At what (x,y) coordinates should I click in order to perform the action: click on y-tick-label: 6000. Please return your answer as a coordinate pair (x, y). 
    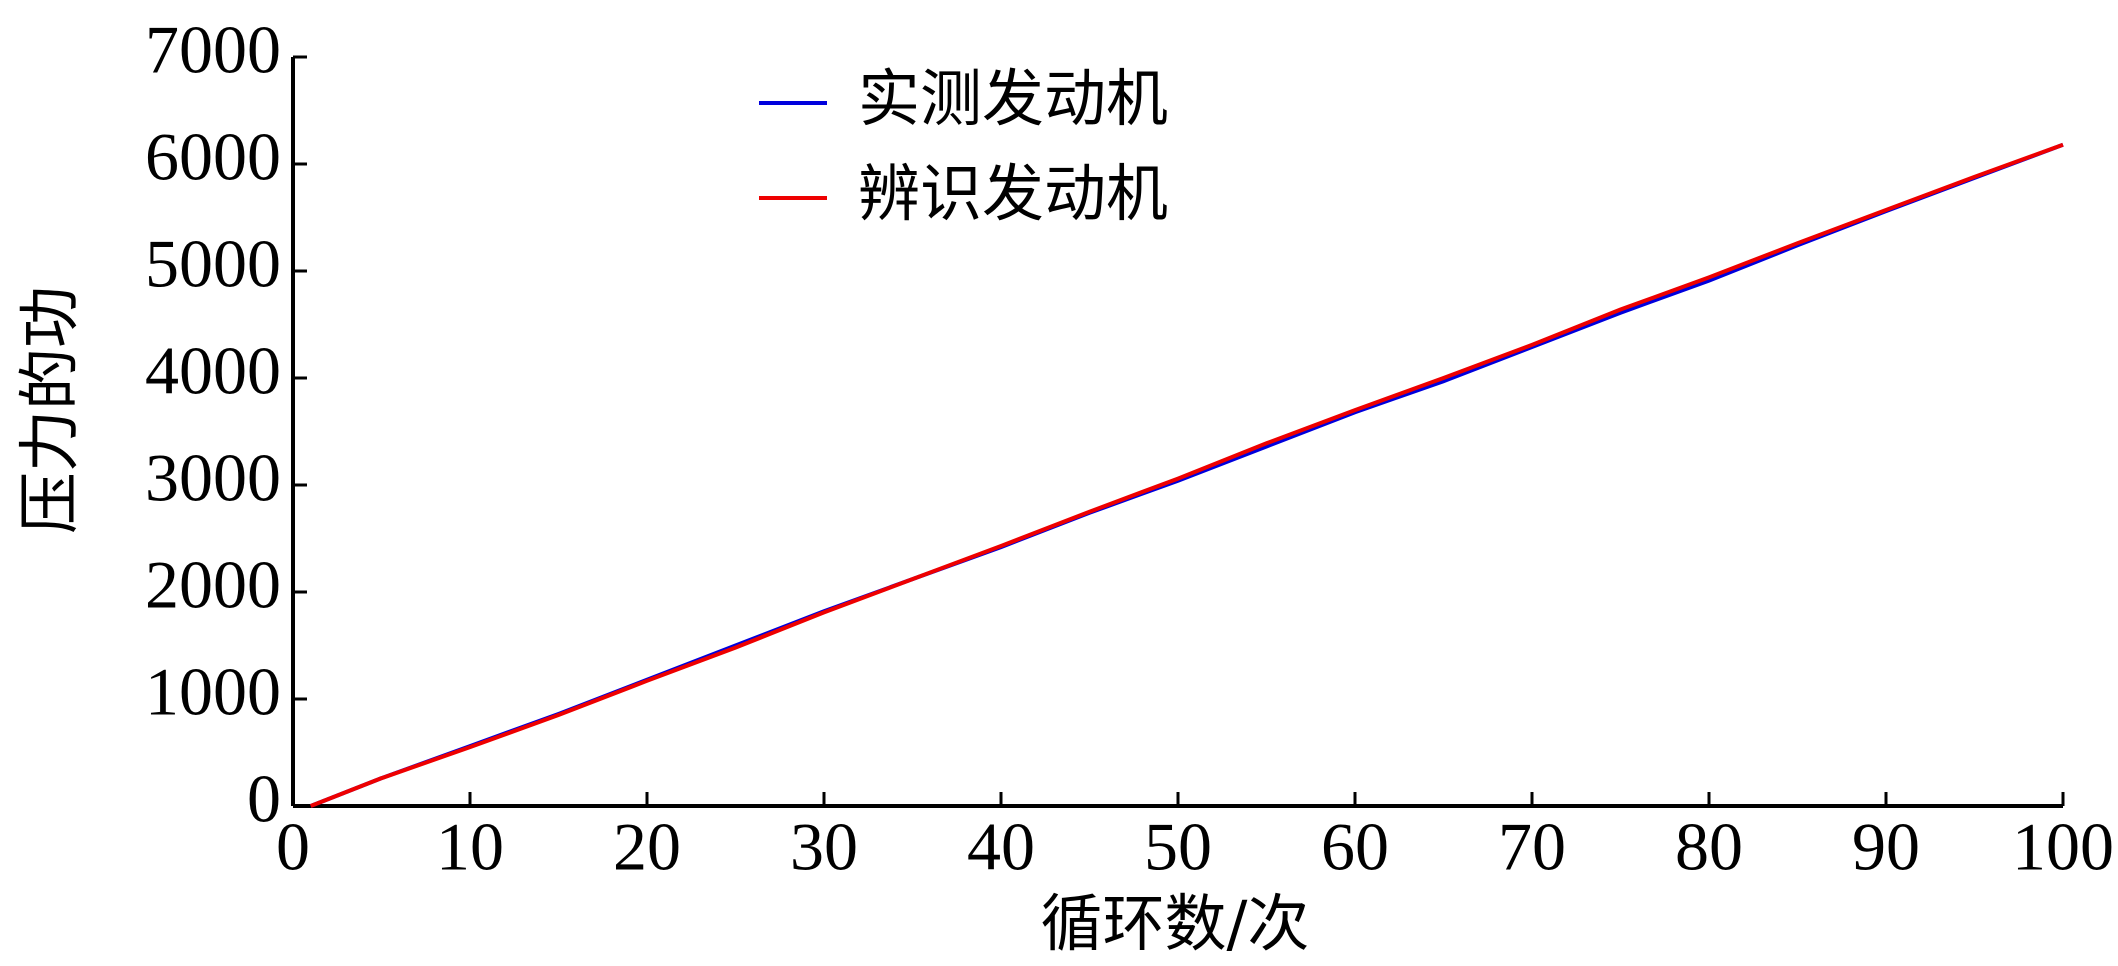
    Looking at the image, I should click on (213, 157).